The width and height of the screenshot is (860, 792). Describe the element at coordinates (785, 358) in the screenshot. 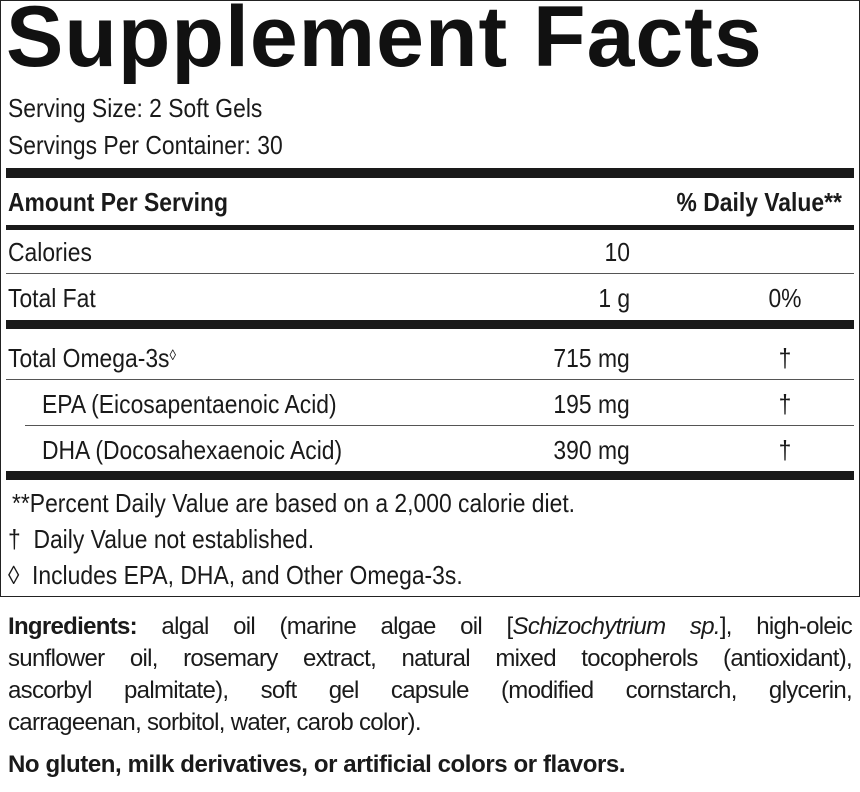

I see `row-omega-dv: †` at that location.